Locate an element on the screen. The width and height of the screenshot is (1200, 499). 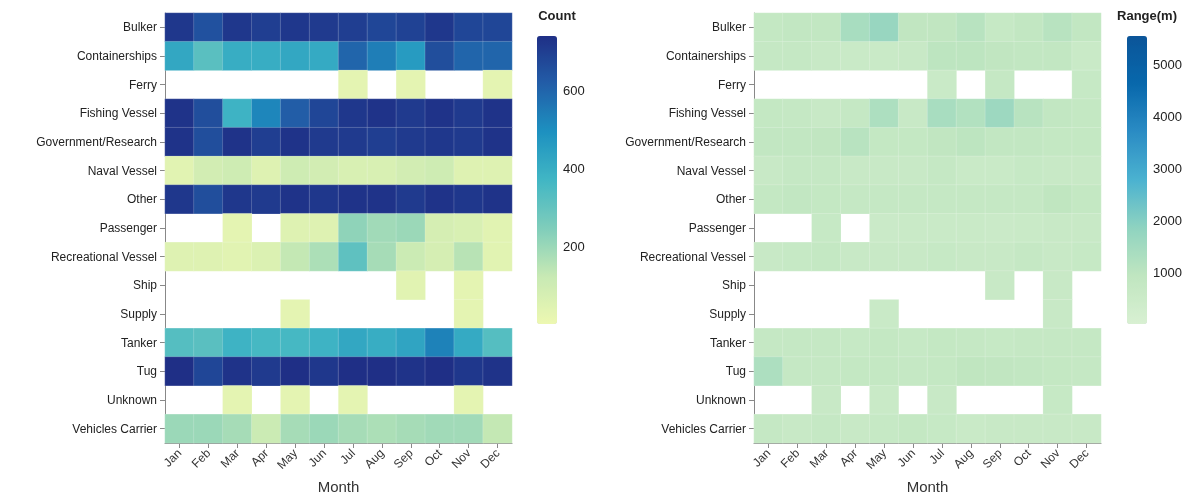
color-bar-label: 5000 is located at coordinates (1167, 65).